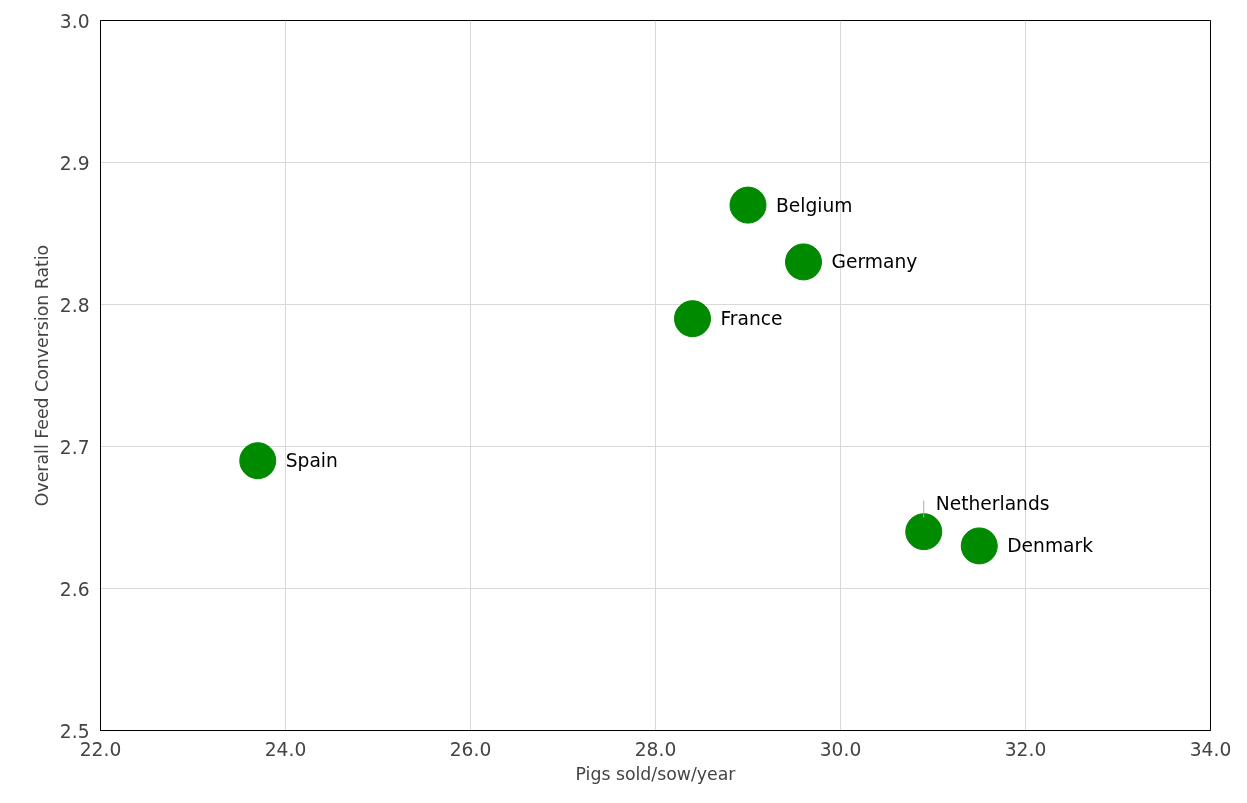  I want to click on x-tick-label: 32.0, so click(1025, 749).